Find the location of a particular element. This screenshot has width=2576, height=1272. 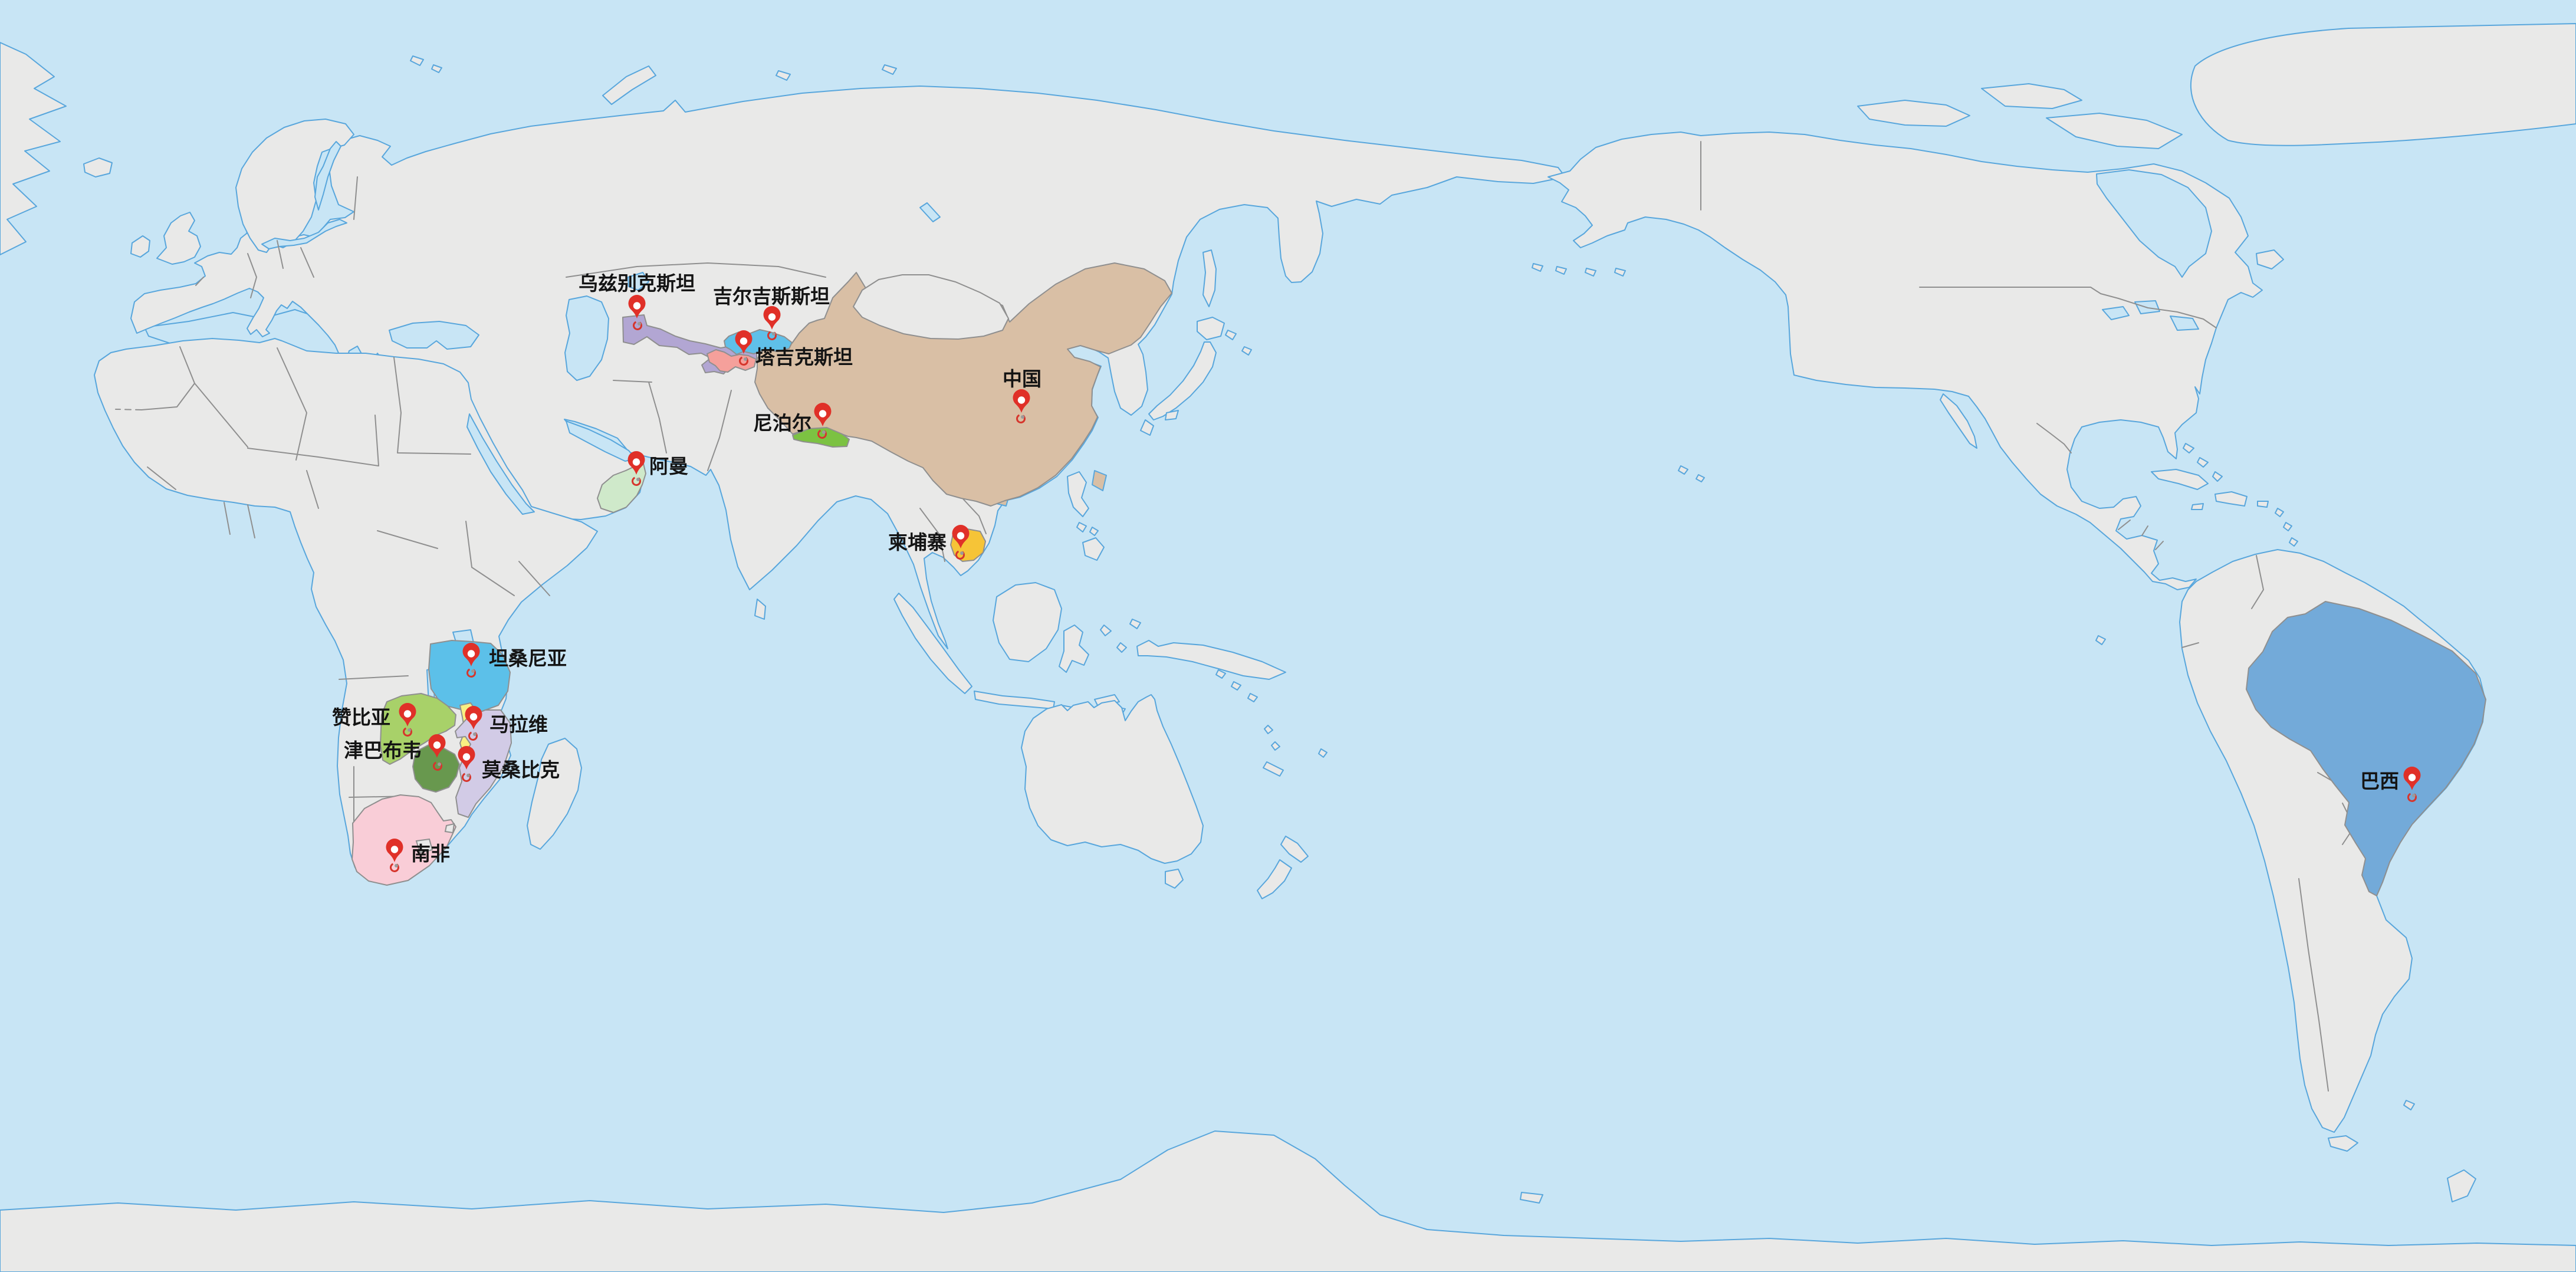

map-pin-southafrica is located at coordinates (394, 850).